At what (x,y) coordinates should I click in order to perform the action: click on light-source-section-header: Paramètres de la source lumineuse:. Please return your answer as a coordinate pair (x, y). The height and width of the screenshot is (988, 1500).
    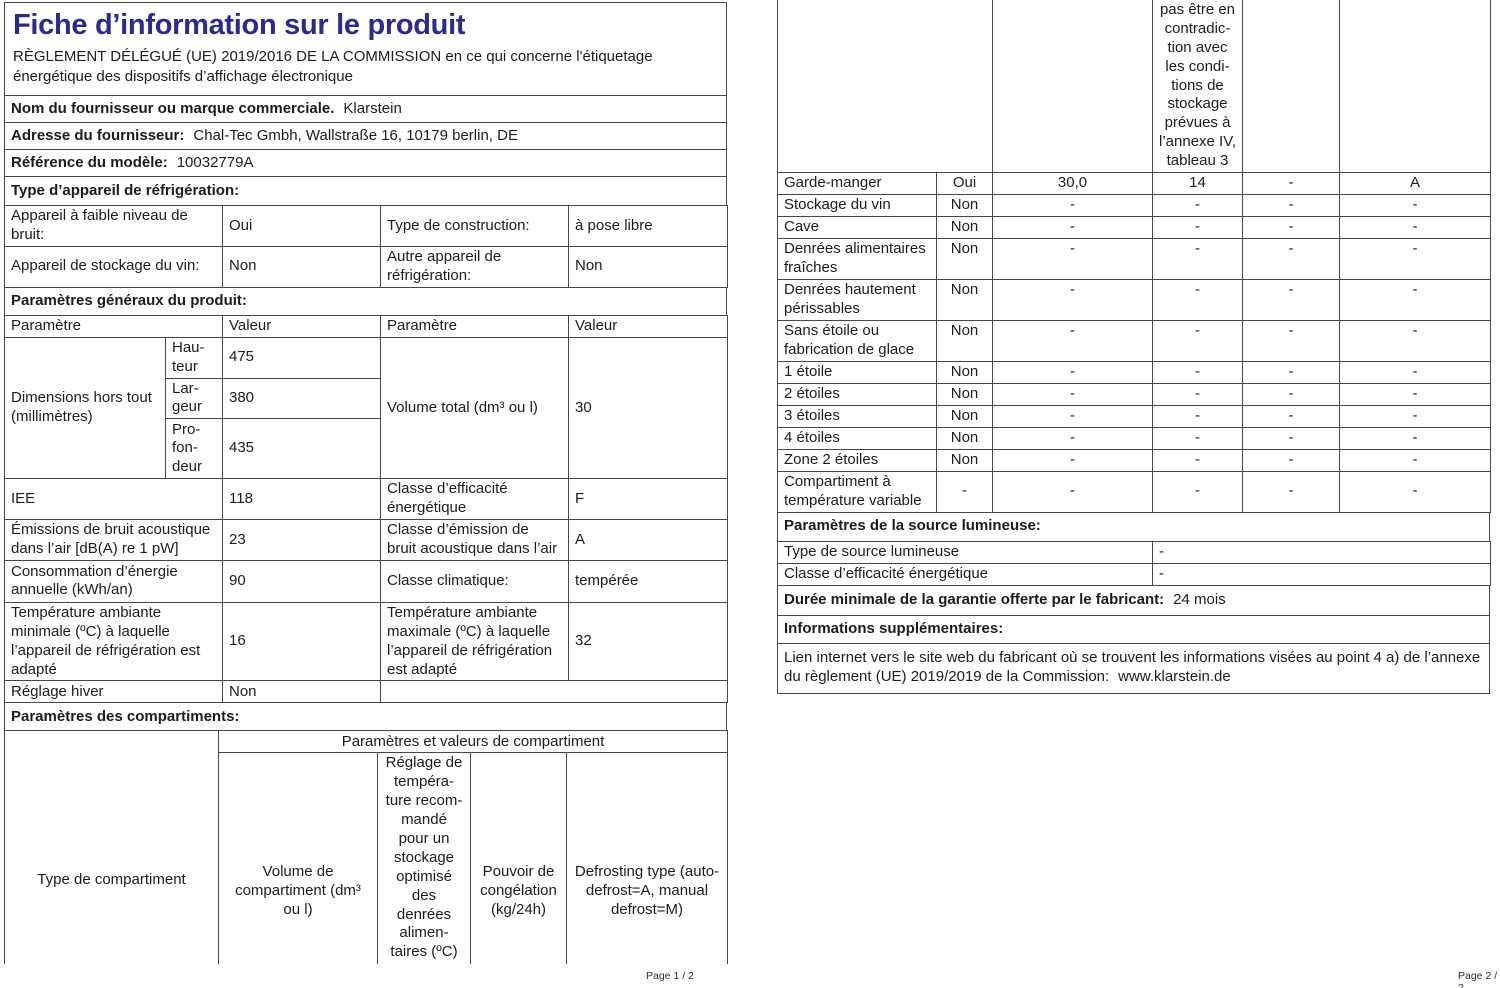
    Looking at the image, I should click on (1133, 526).